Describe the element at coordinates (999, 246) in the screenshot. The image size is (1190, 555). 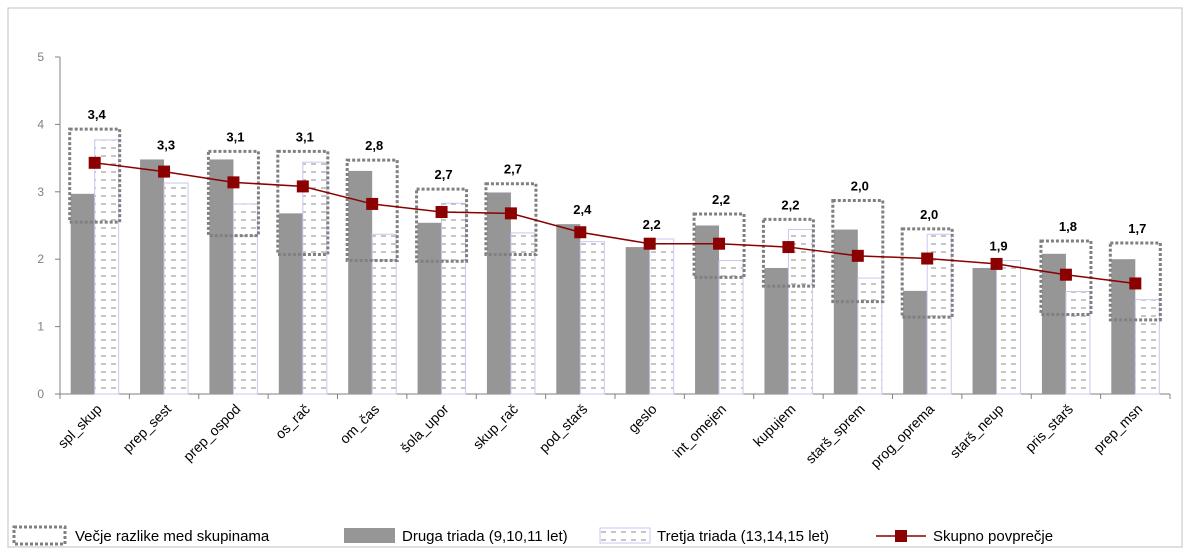
I see `data-label: 1,9` at that location.